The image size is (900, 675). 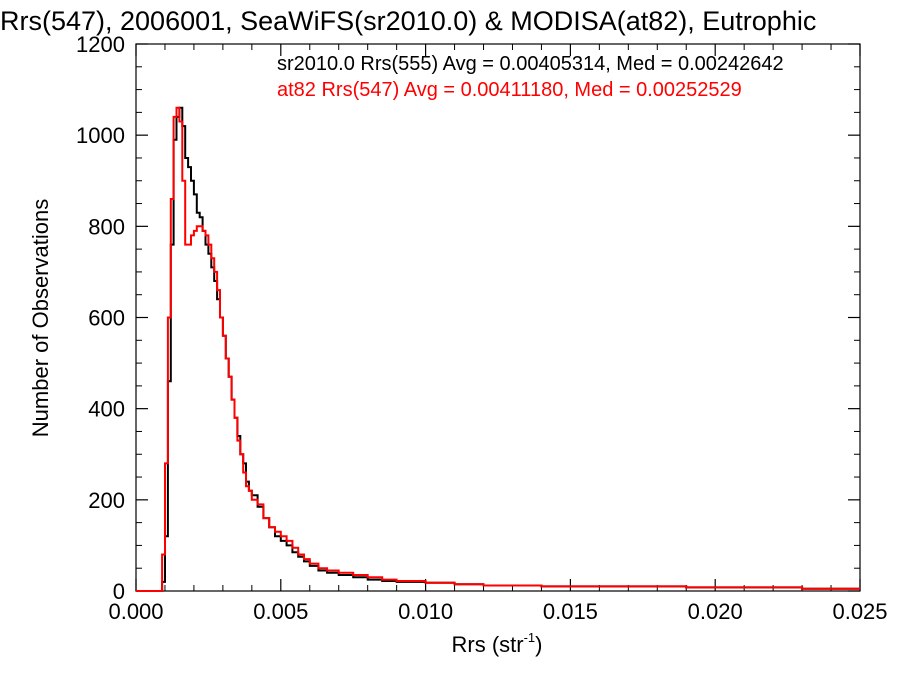 I want to click on y-tick-label: 1000, so click(x=100, y=135).